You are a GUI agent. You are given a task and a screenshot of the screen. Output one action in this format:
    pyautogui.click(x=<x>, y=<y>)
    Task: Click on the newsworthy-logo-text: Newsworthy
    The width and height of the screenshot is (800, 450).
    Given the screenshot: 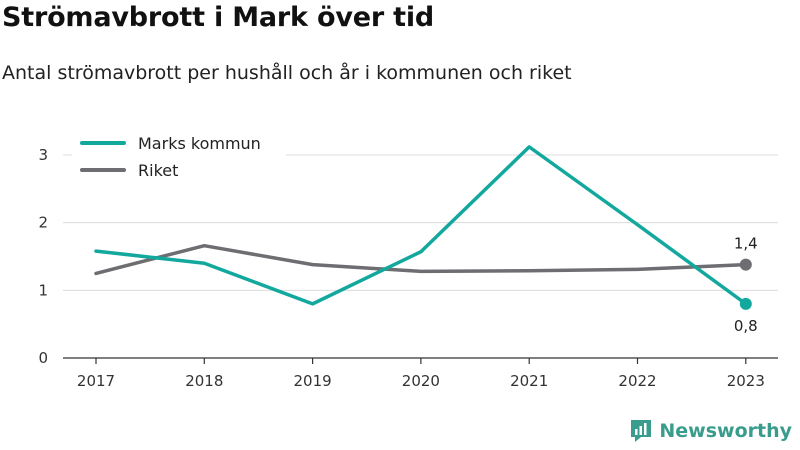 What is the action you would take?
    pyautogui.click(x=725, y=431)
    